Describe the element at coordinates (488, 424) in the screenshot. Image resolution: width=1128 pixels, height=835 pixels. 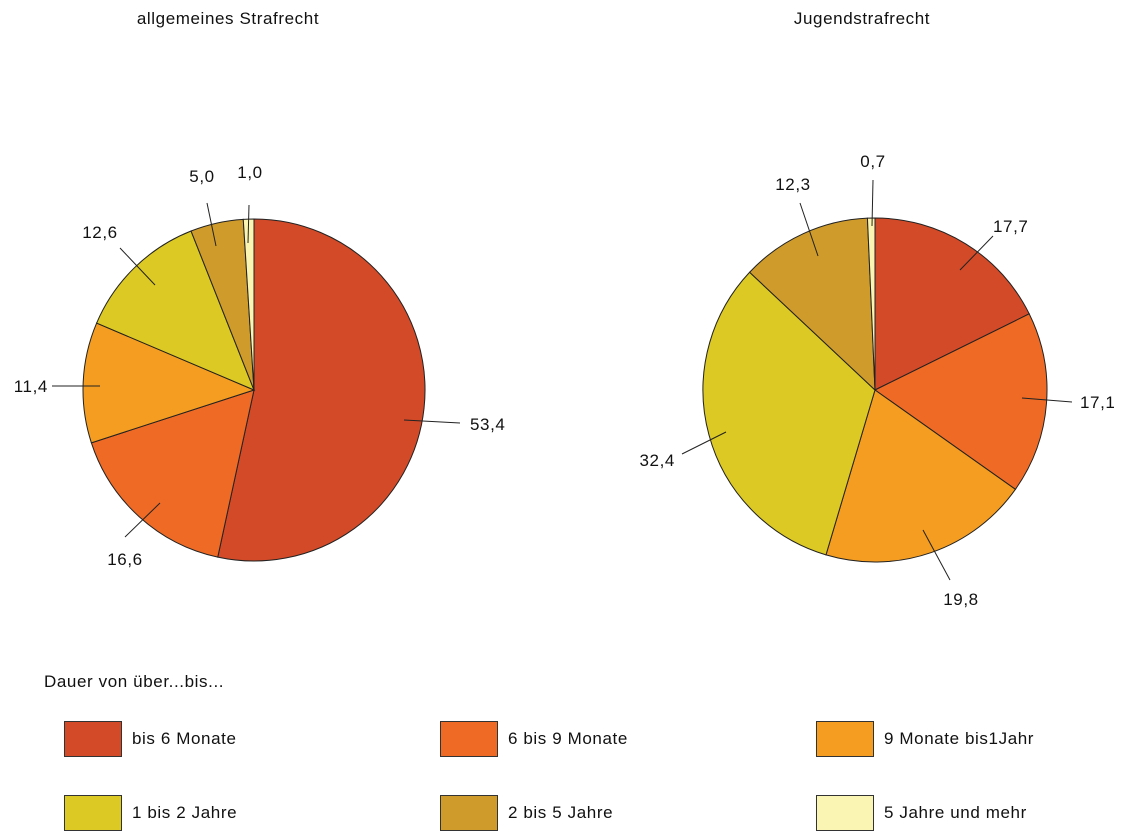
I see `data-label-bis-6-monate: 53,4` at that location.